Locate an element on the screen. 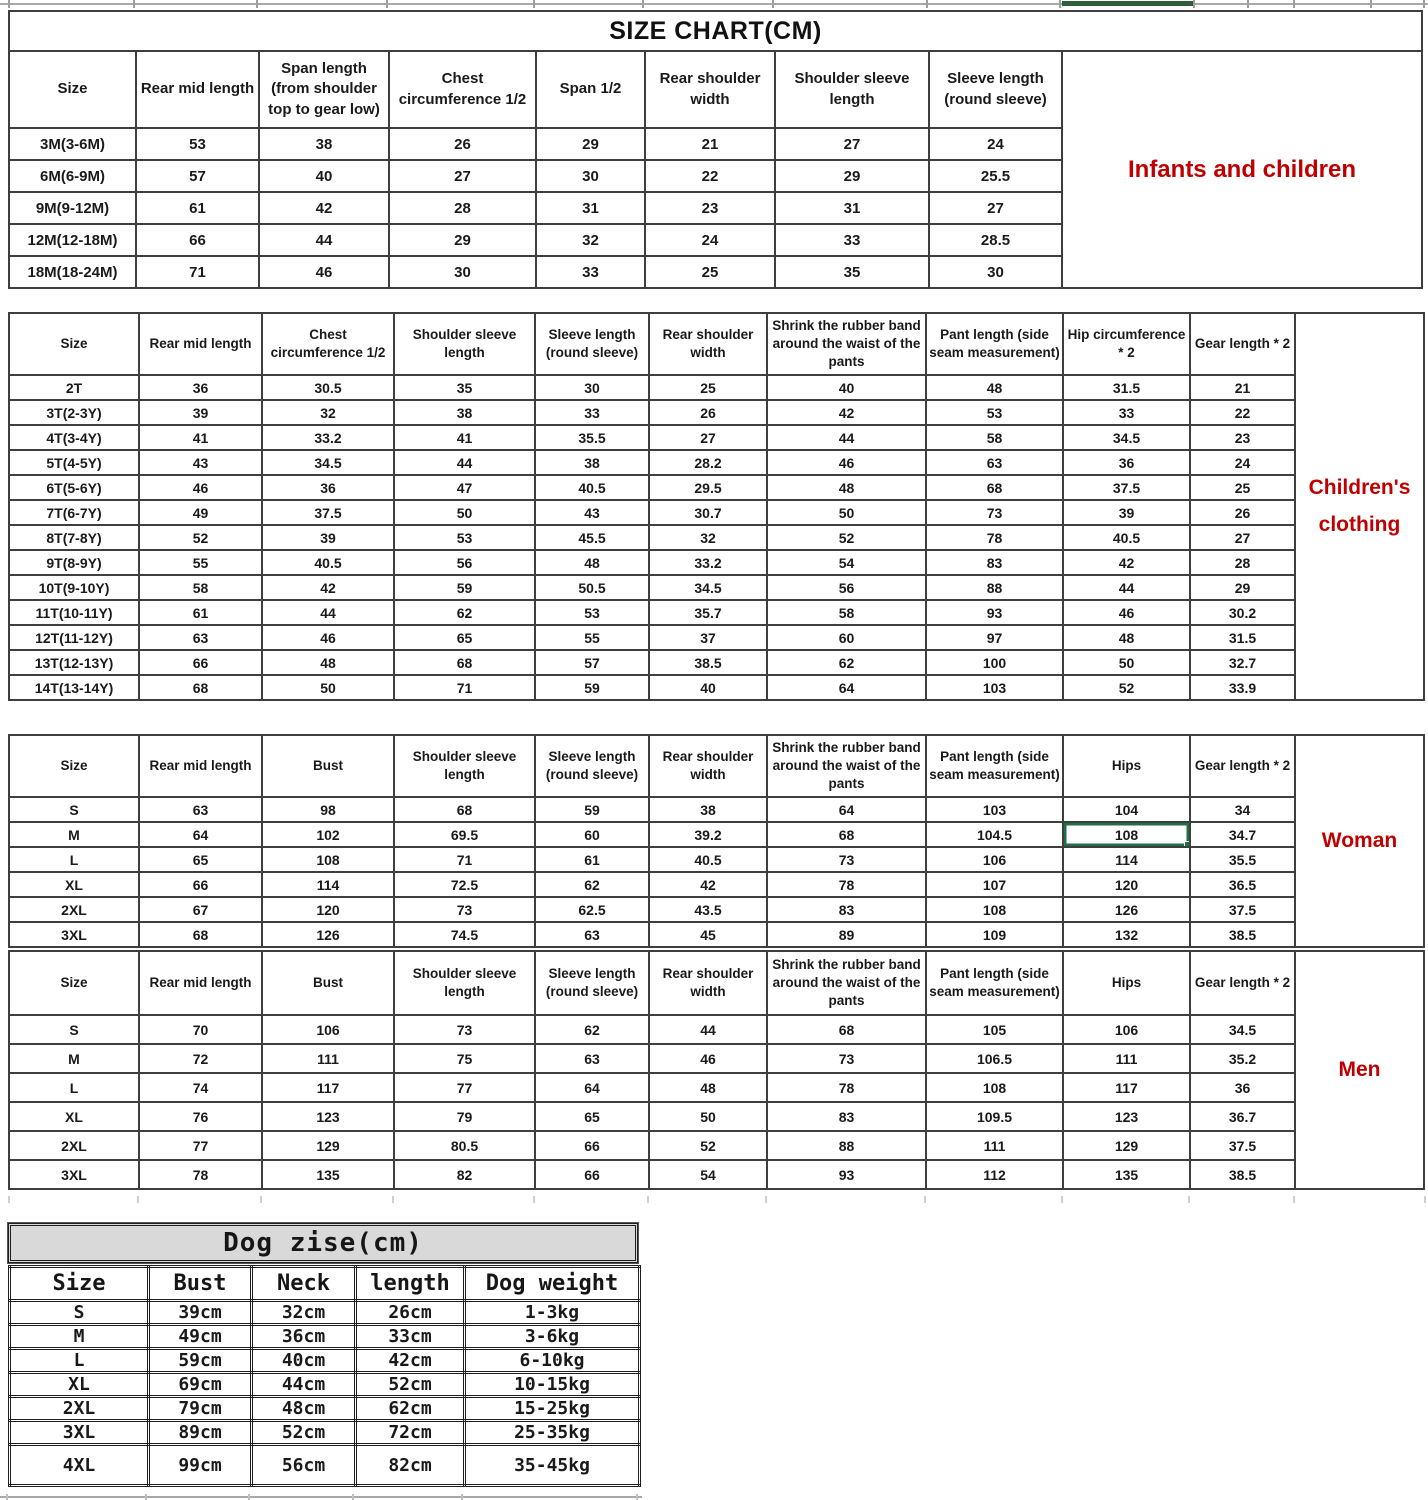  value-cell: 10-15kg is located at coordinates (552, 1384).